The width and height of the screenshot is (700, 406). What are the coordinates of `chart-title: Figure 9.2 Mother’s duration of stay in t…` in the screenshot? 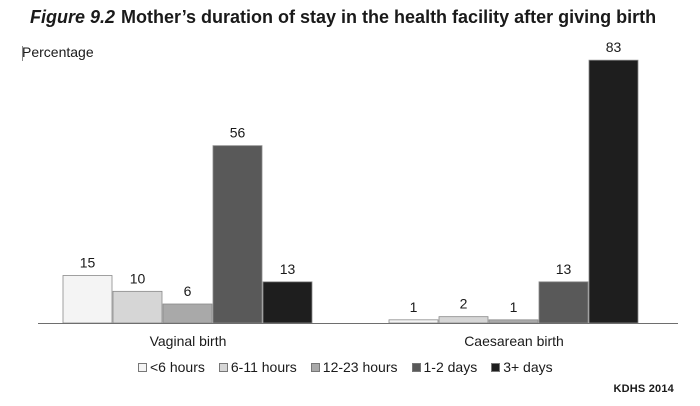 It's located at (343, 17).